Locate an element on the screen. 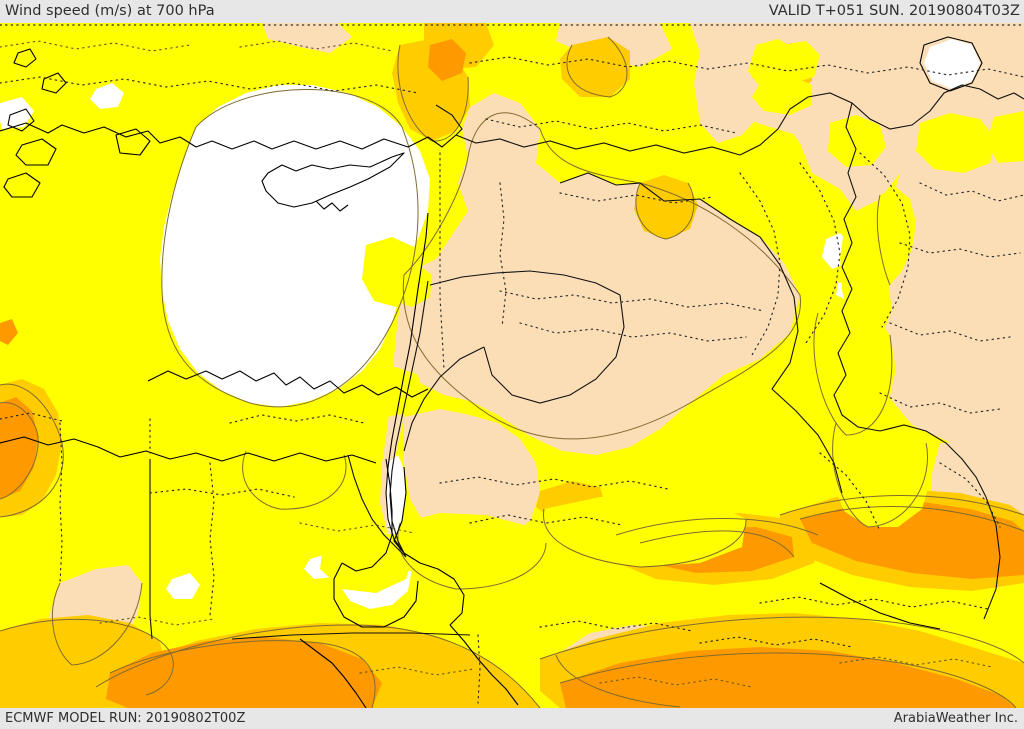  valid-time-label: VALID T+051 SUN. 20190804T03Z is located at coordinates (894, 11).